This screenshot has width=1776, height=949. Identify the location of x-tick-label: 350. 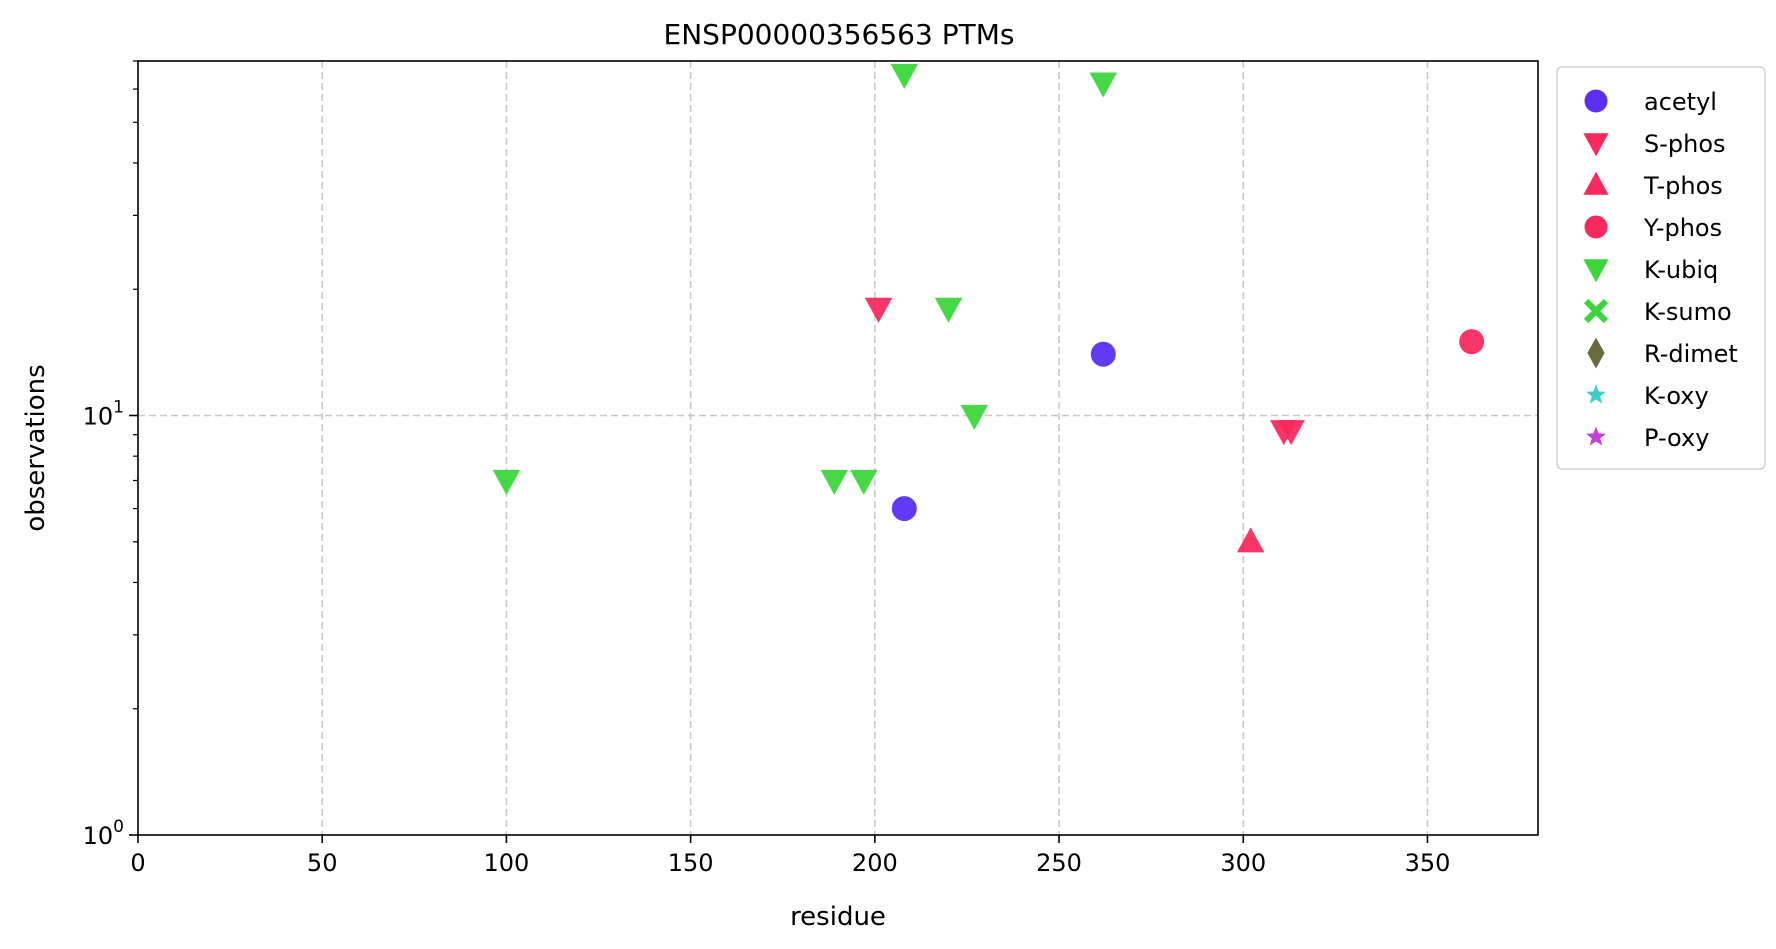
(1428, 863).